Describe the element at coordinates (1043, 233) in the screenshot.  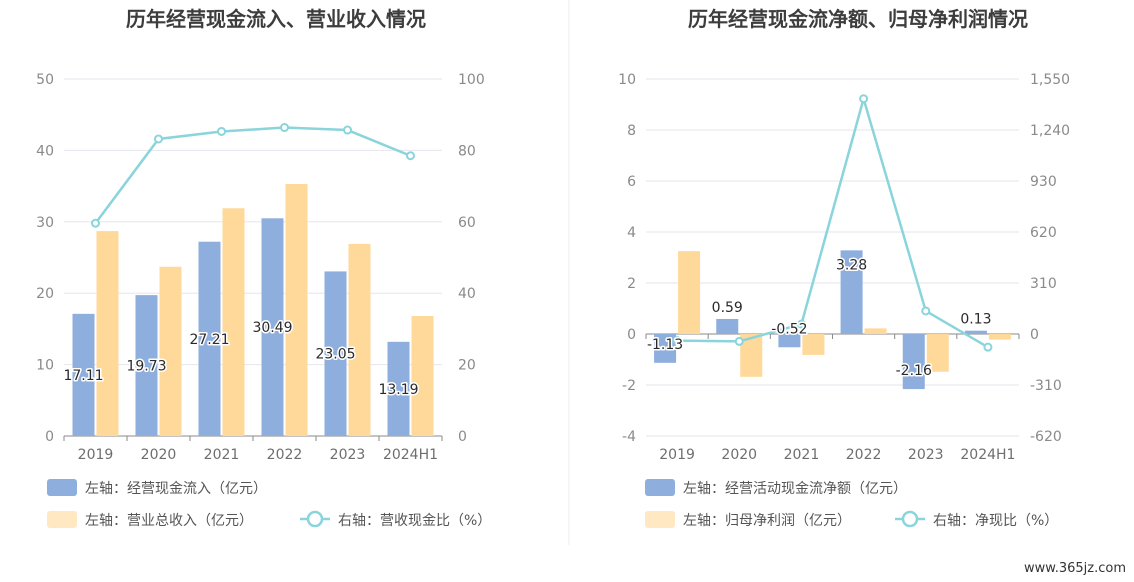
I see `right-axis-tick-label: 620` at that location.